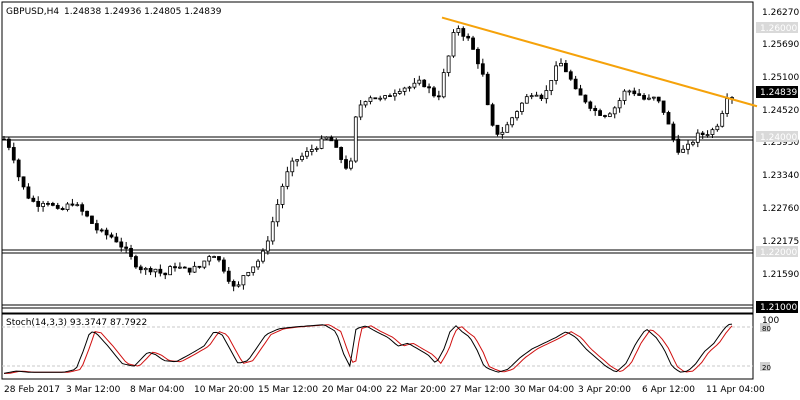 The width and height of the screenshot is (800, 400). I want to click on stoch-tick: 80, so click(766, 329).